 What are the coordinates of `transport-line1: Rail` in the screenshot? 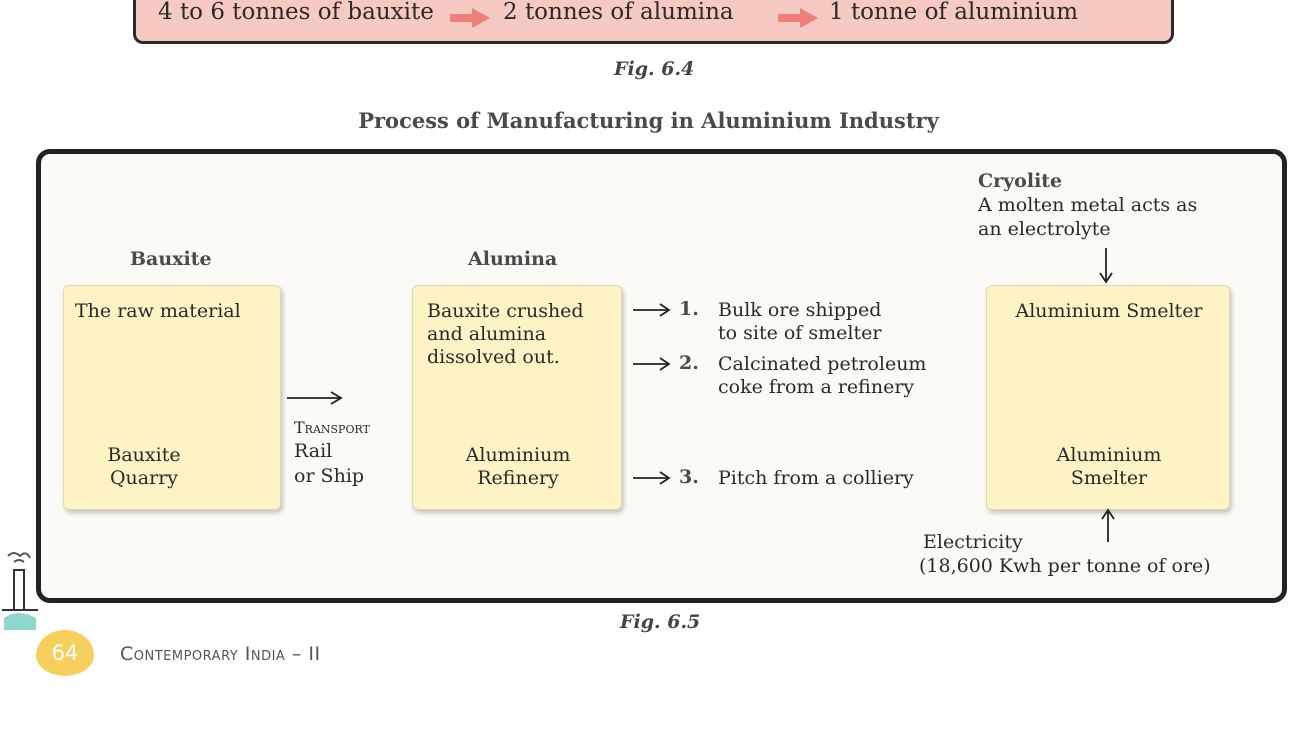 It's located at (313, 451).